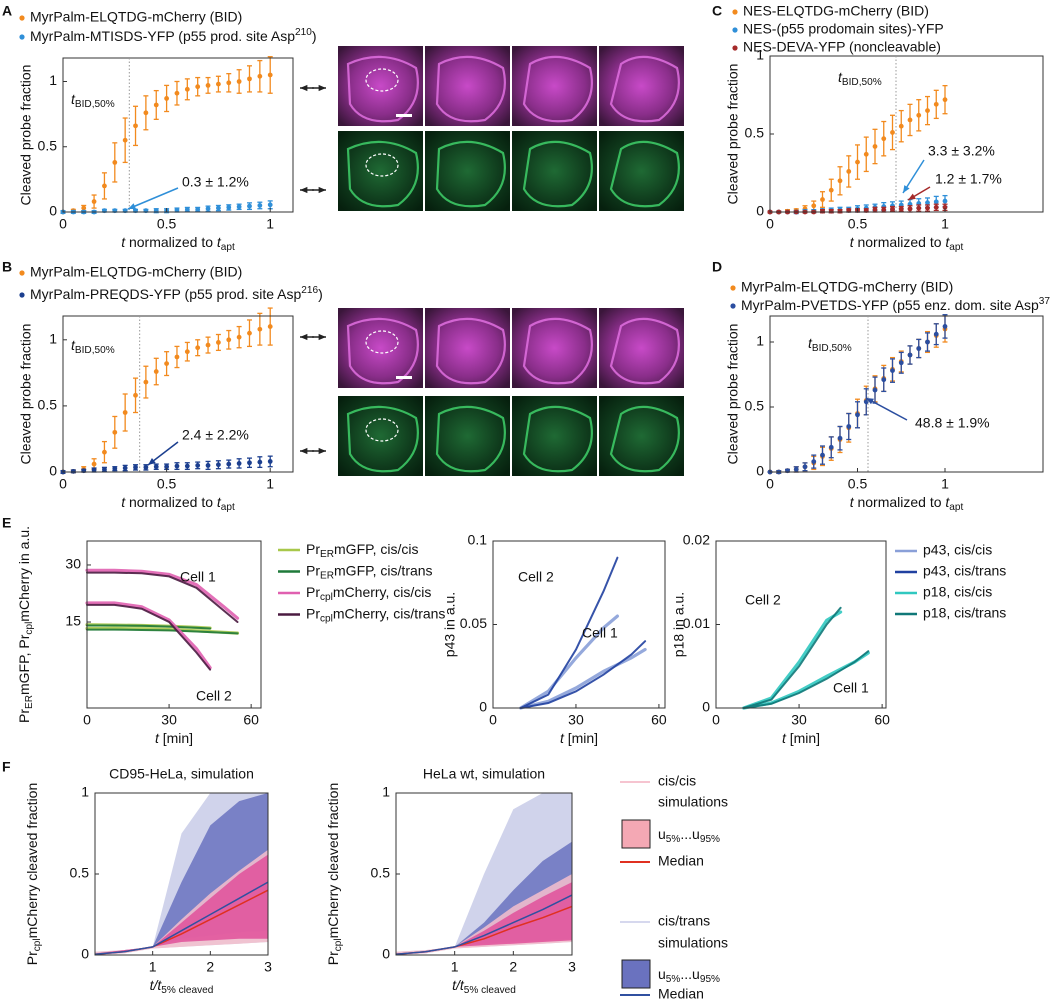 The height and width of the screenshot is (1002, 1050). What do you see at coordinates (153, 198) in the screenshot?
I see `annotation-arrow` at bounding box center [153, 198].